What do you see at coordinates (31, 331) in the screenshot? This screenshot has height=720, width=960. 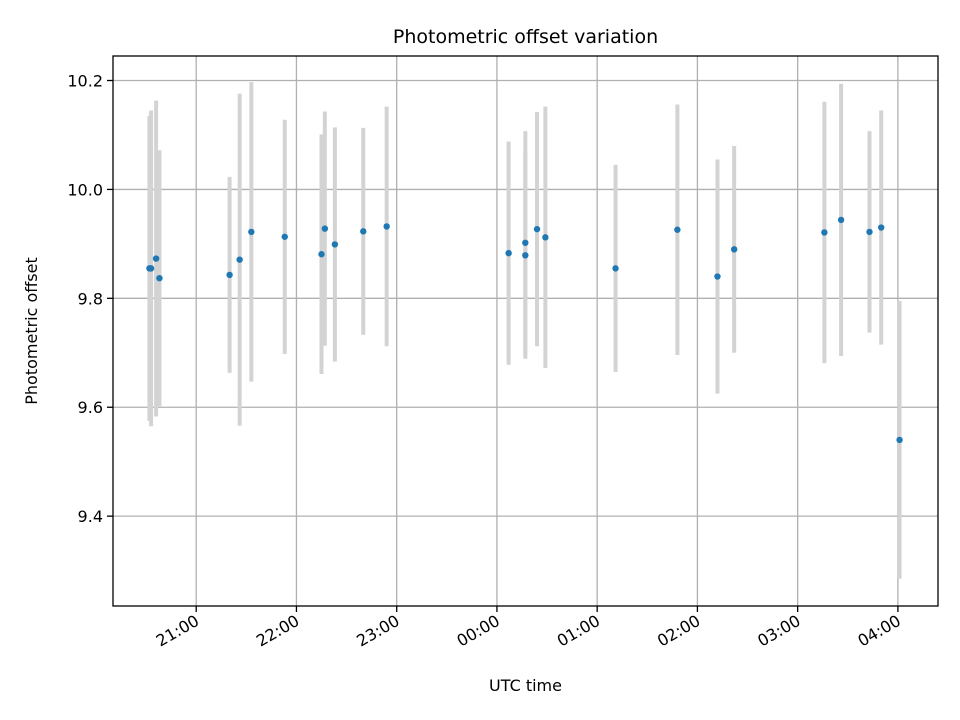 I see `y-axis-label: Photometric offset` at bounding box center [31, 331].